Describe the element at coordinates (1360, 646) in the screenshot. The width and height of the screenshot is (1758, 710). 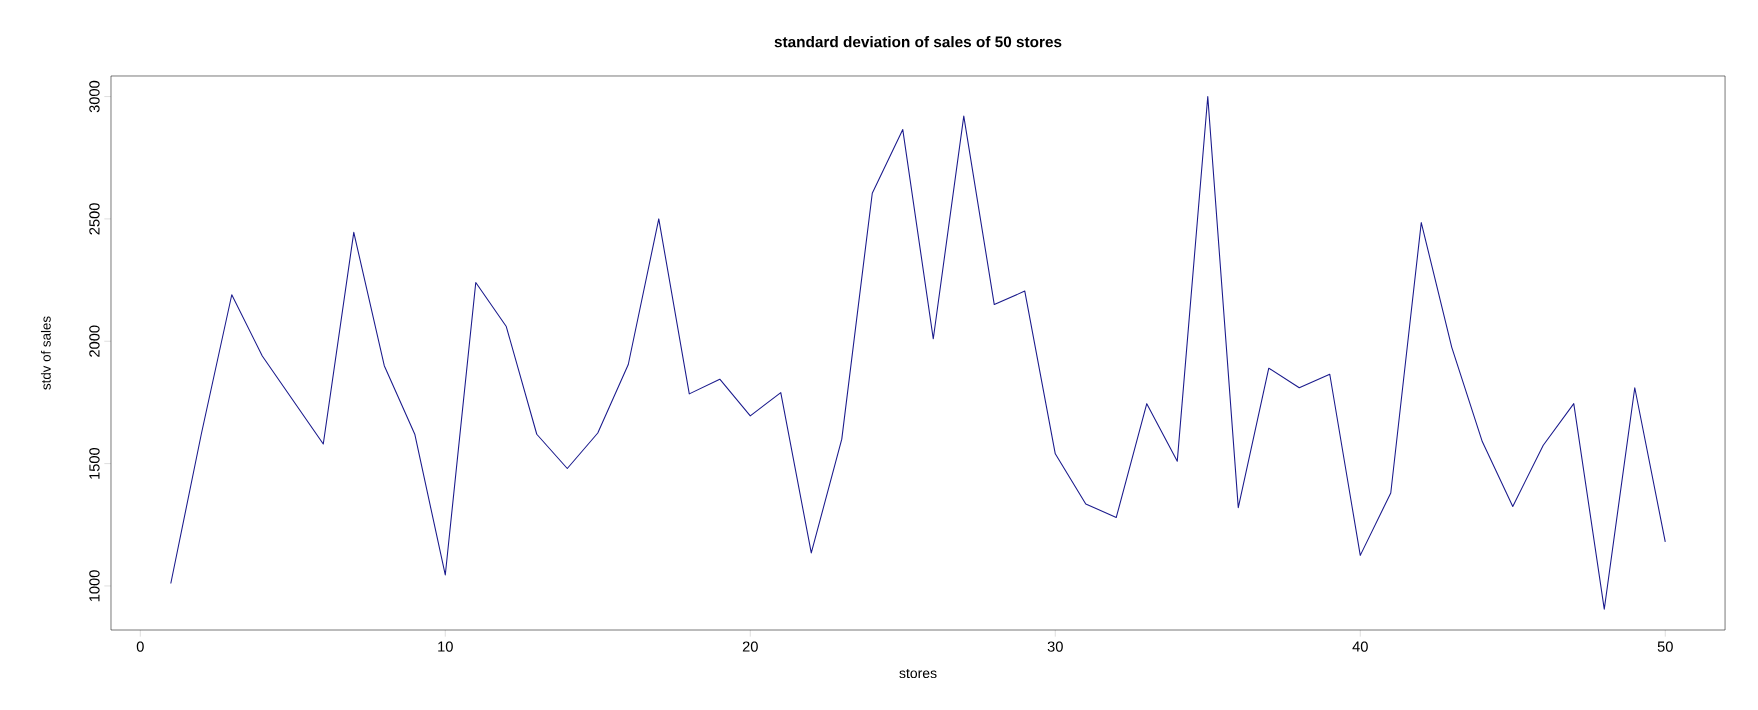
I see `x-tick-label: 40` at that location.